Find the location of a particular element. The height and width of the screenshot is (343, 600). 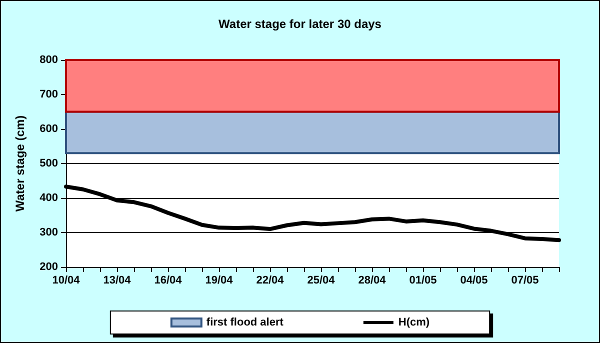

x-tick-label: 07/05 is located at coordinates (525, 280).